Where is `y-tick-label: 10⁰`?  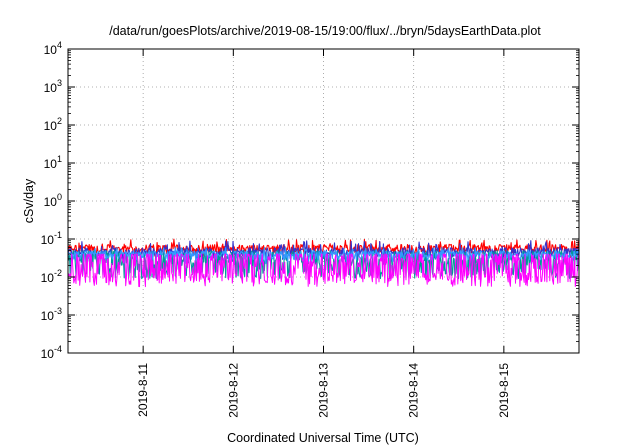
y-tick-label: 10⁰ is located at coordinates (53, 200).